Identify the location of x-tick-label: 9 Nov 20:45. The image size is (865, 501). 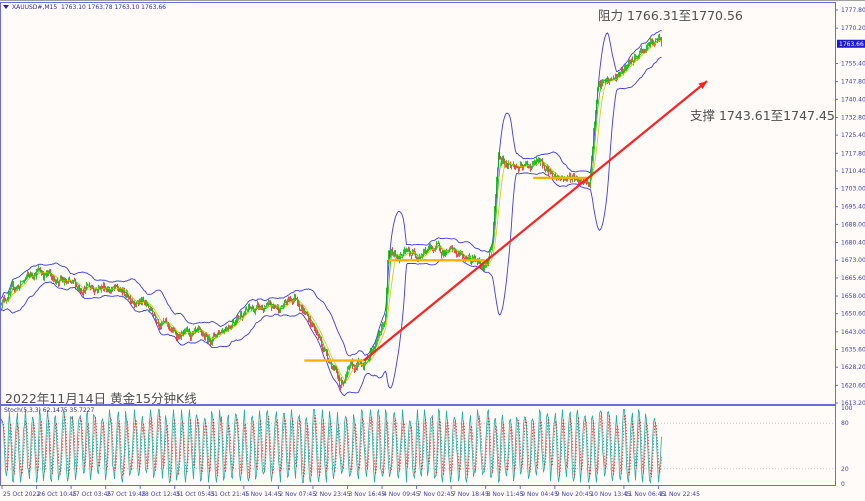
(574, 494).